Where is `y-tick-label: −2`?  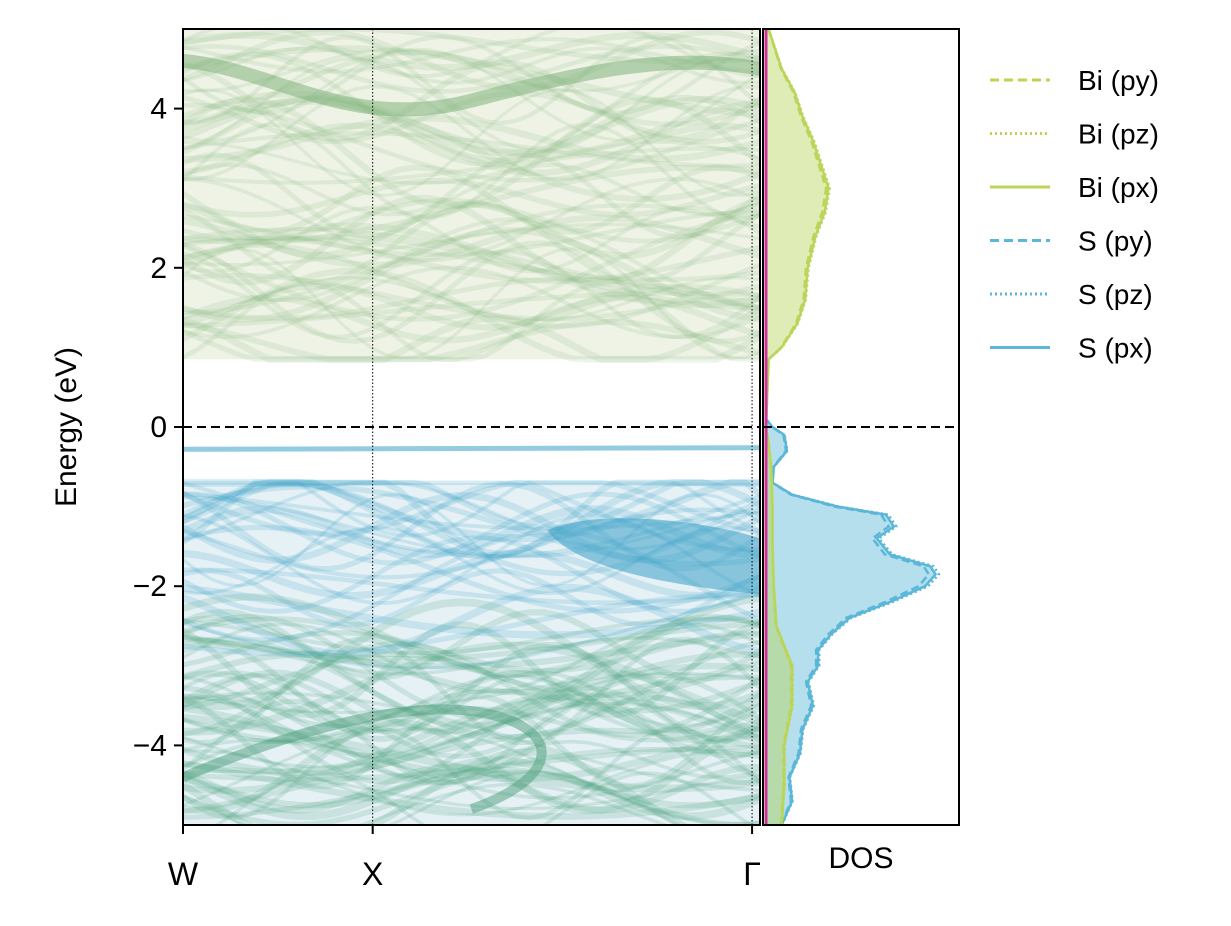
y-tick-label: −2 is located at coordinates (150, 586).